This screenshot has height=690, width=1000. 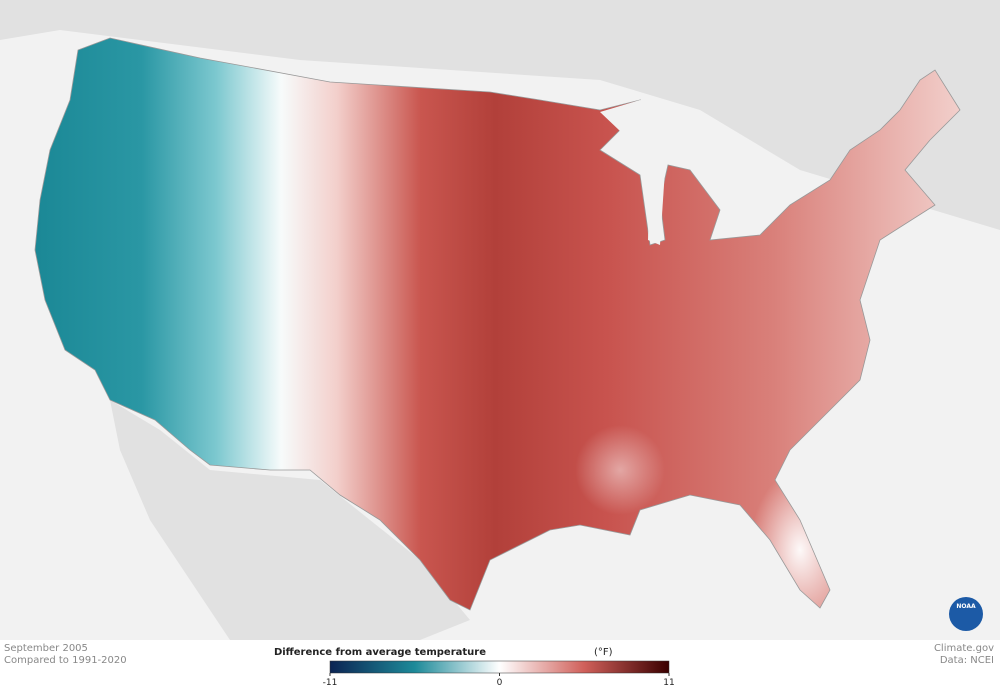 What do you see at coordinates (46, 648) in the screenshot?
I see `date: September 2005` at bounding box center [46, 648].